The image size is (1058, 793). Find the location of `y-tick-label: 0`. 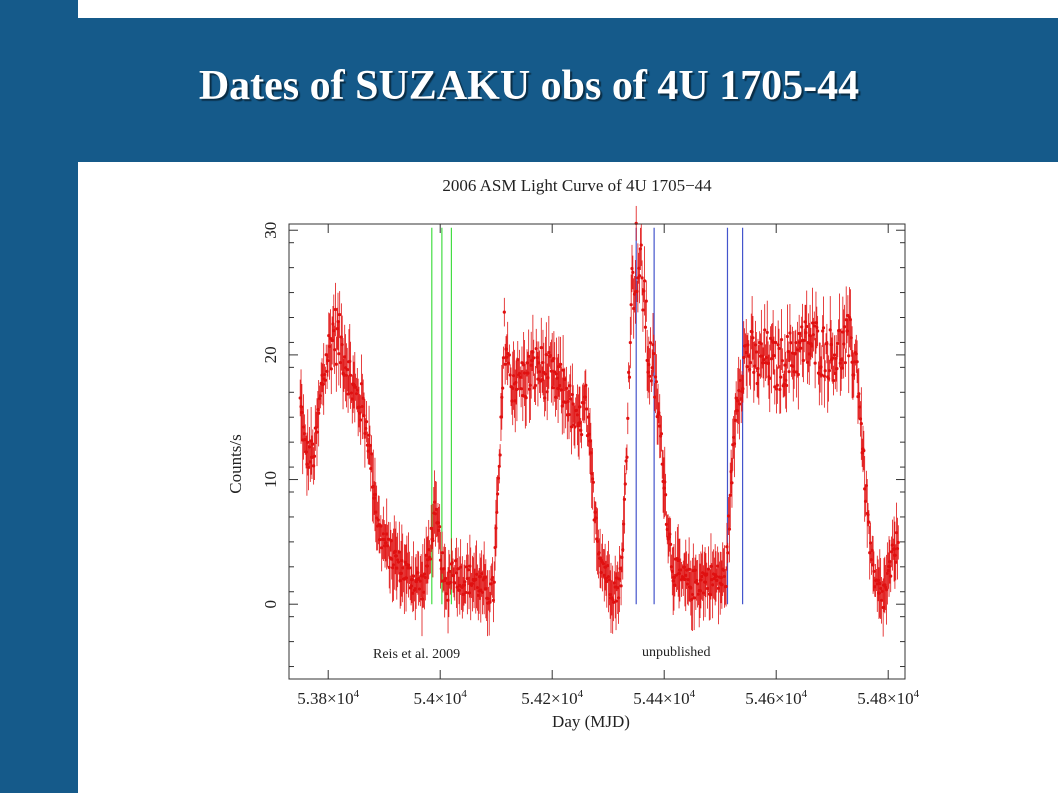

y-tick-label: 0 is located at coordinates (270, 604).